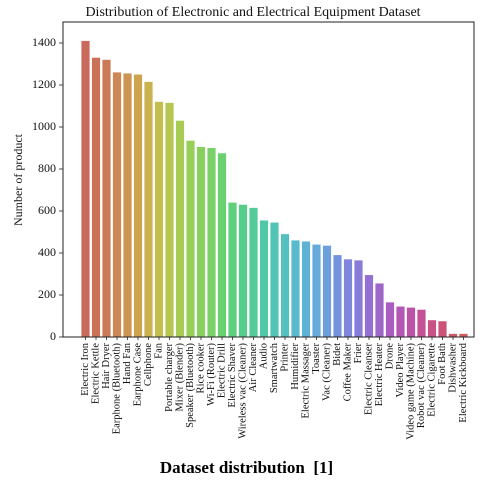 The height and width of the screenshot is (496, 493). I want to click on x-tick-label: Electric Massager, so click(305, 381).